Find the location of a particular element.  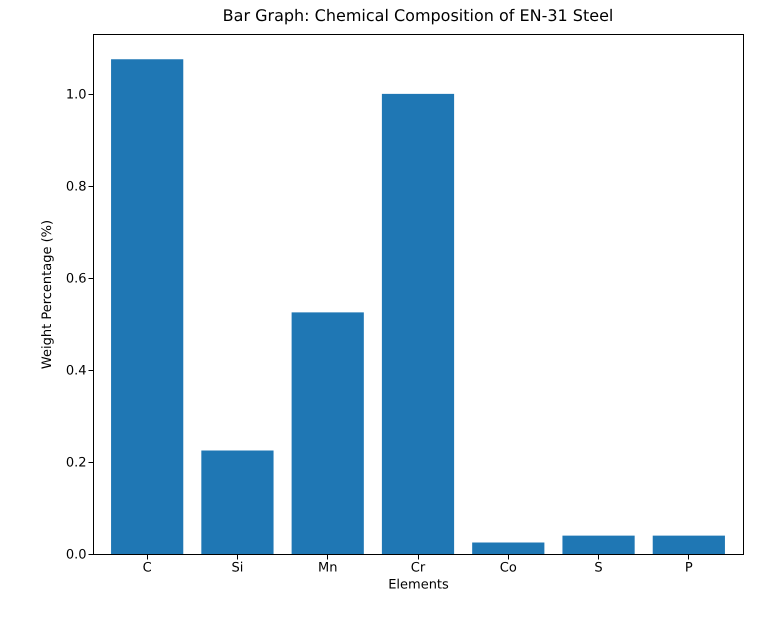

x-tick-label: Co is located at coordinates (508, 568).